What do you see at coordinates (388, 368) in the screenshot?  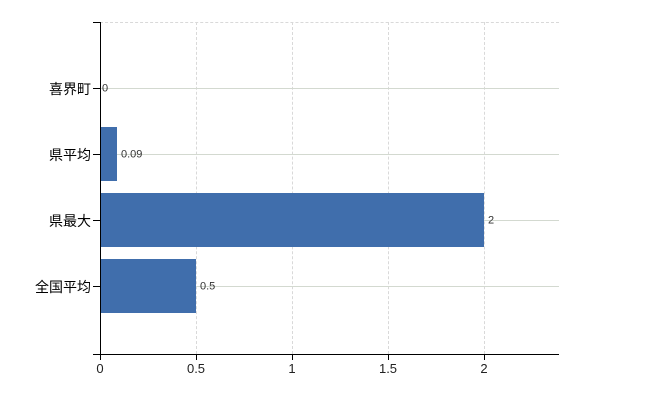 I see `x-tick-label: 1.5` at bounding box center [388, 368].